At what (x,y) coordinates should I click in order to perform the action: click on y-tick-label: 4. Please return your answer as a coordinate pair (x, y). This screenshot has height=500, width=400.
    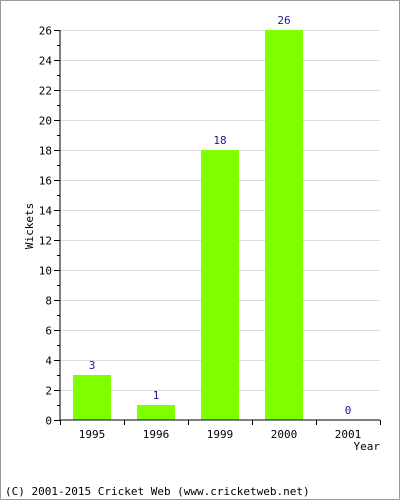
    Looking at the image, I should click on (48, 361).